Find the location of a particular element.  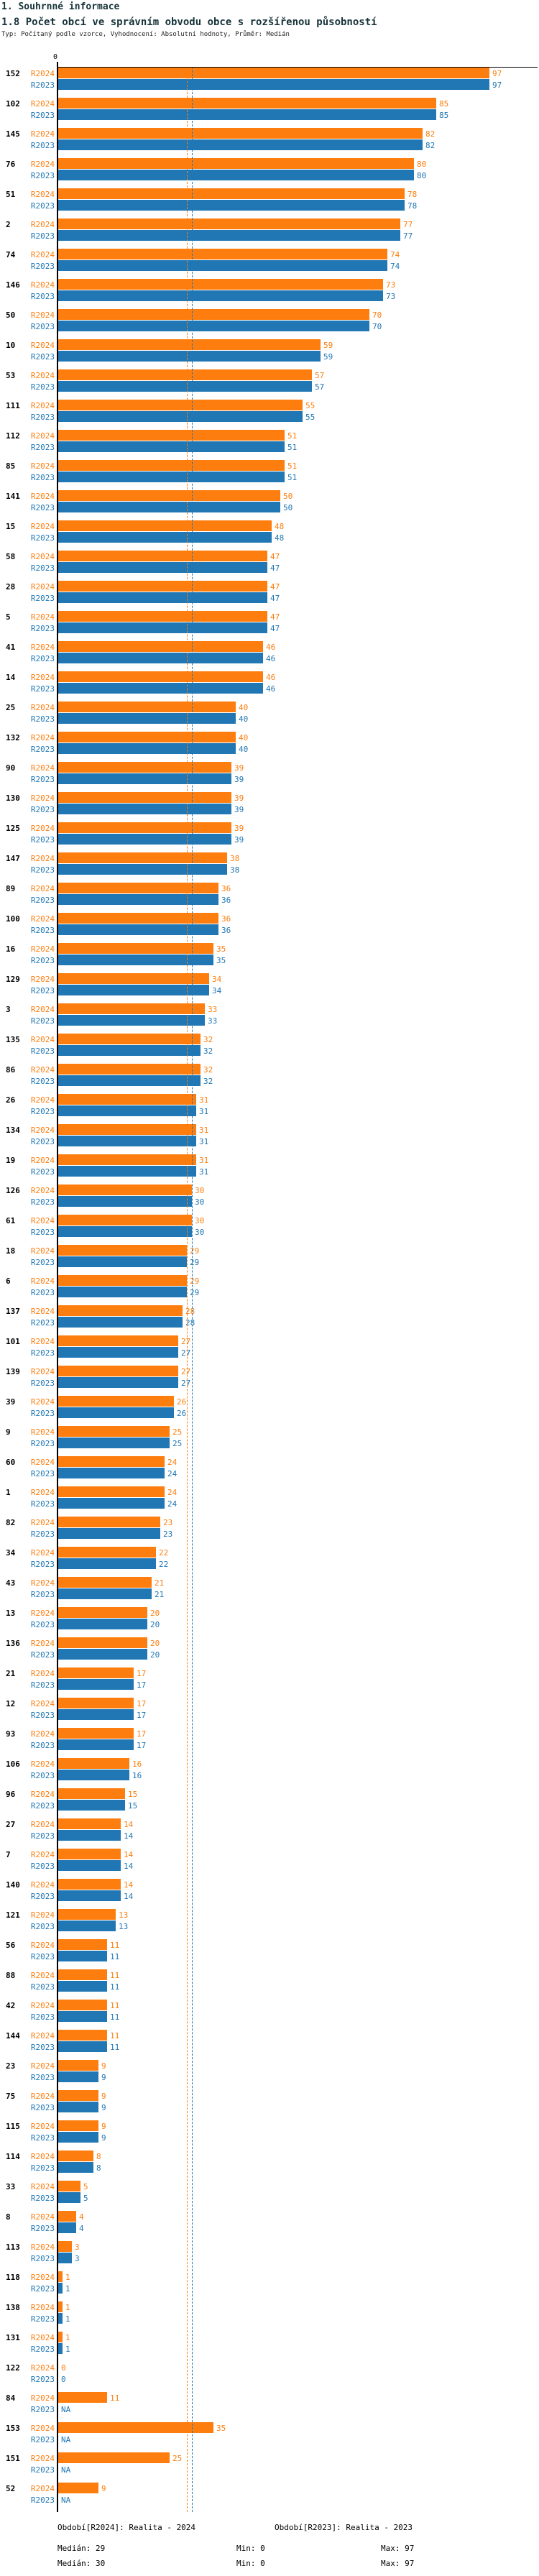

category-label: 93 is located at coordinates (11, 1734).